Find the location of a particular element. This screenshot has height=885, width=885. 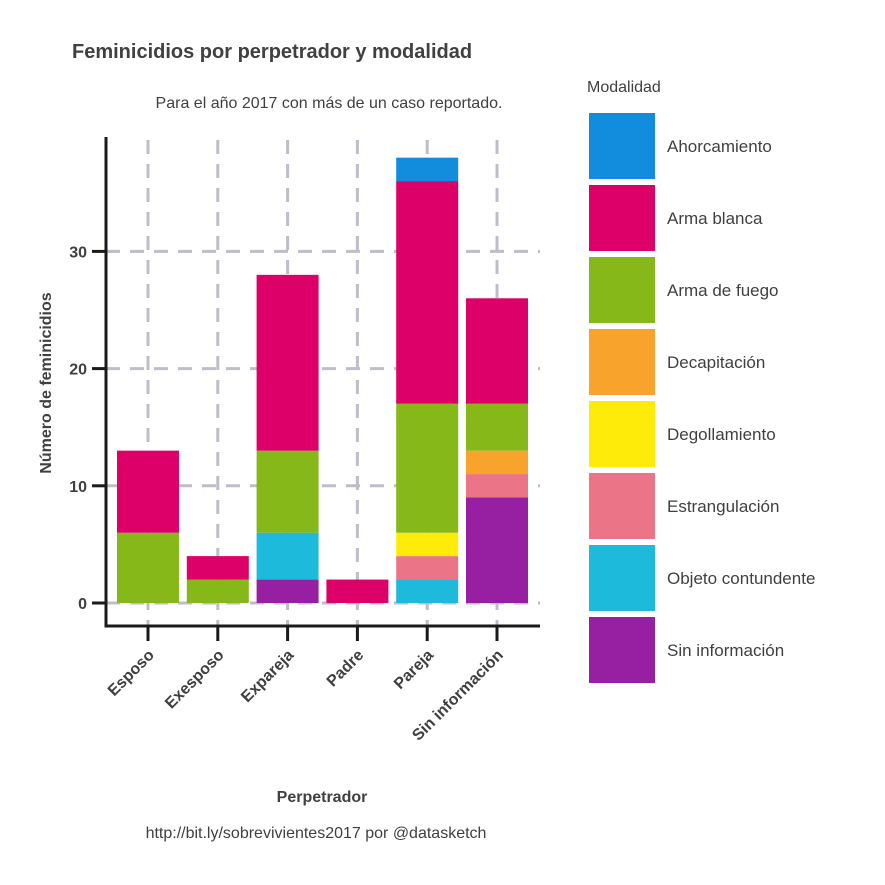

legend-label: Arma de fuego is located at coordinates (723, 290).